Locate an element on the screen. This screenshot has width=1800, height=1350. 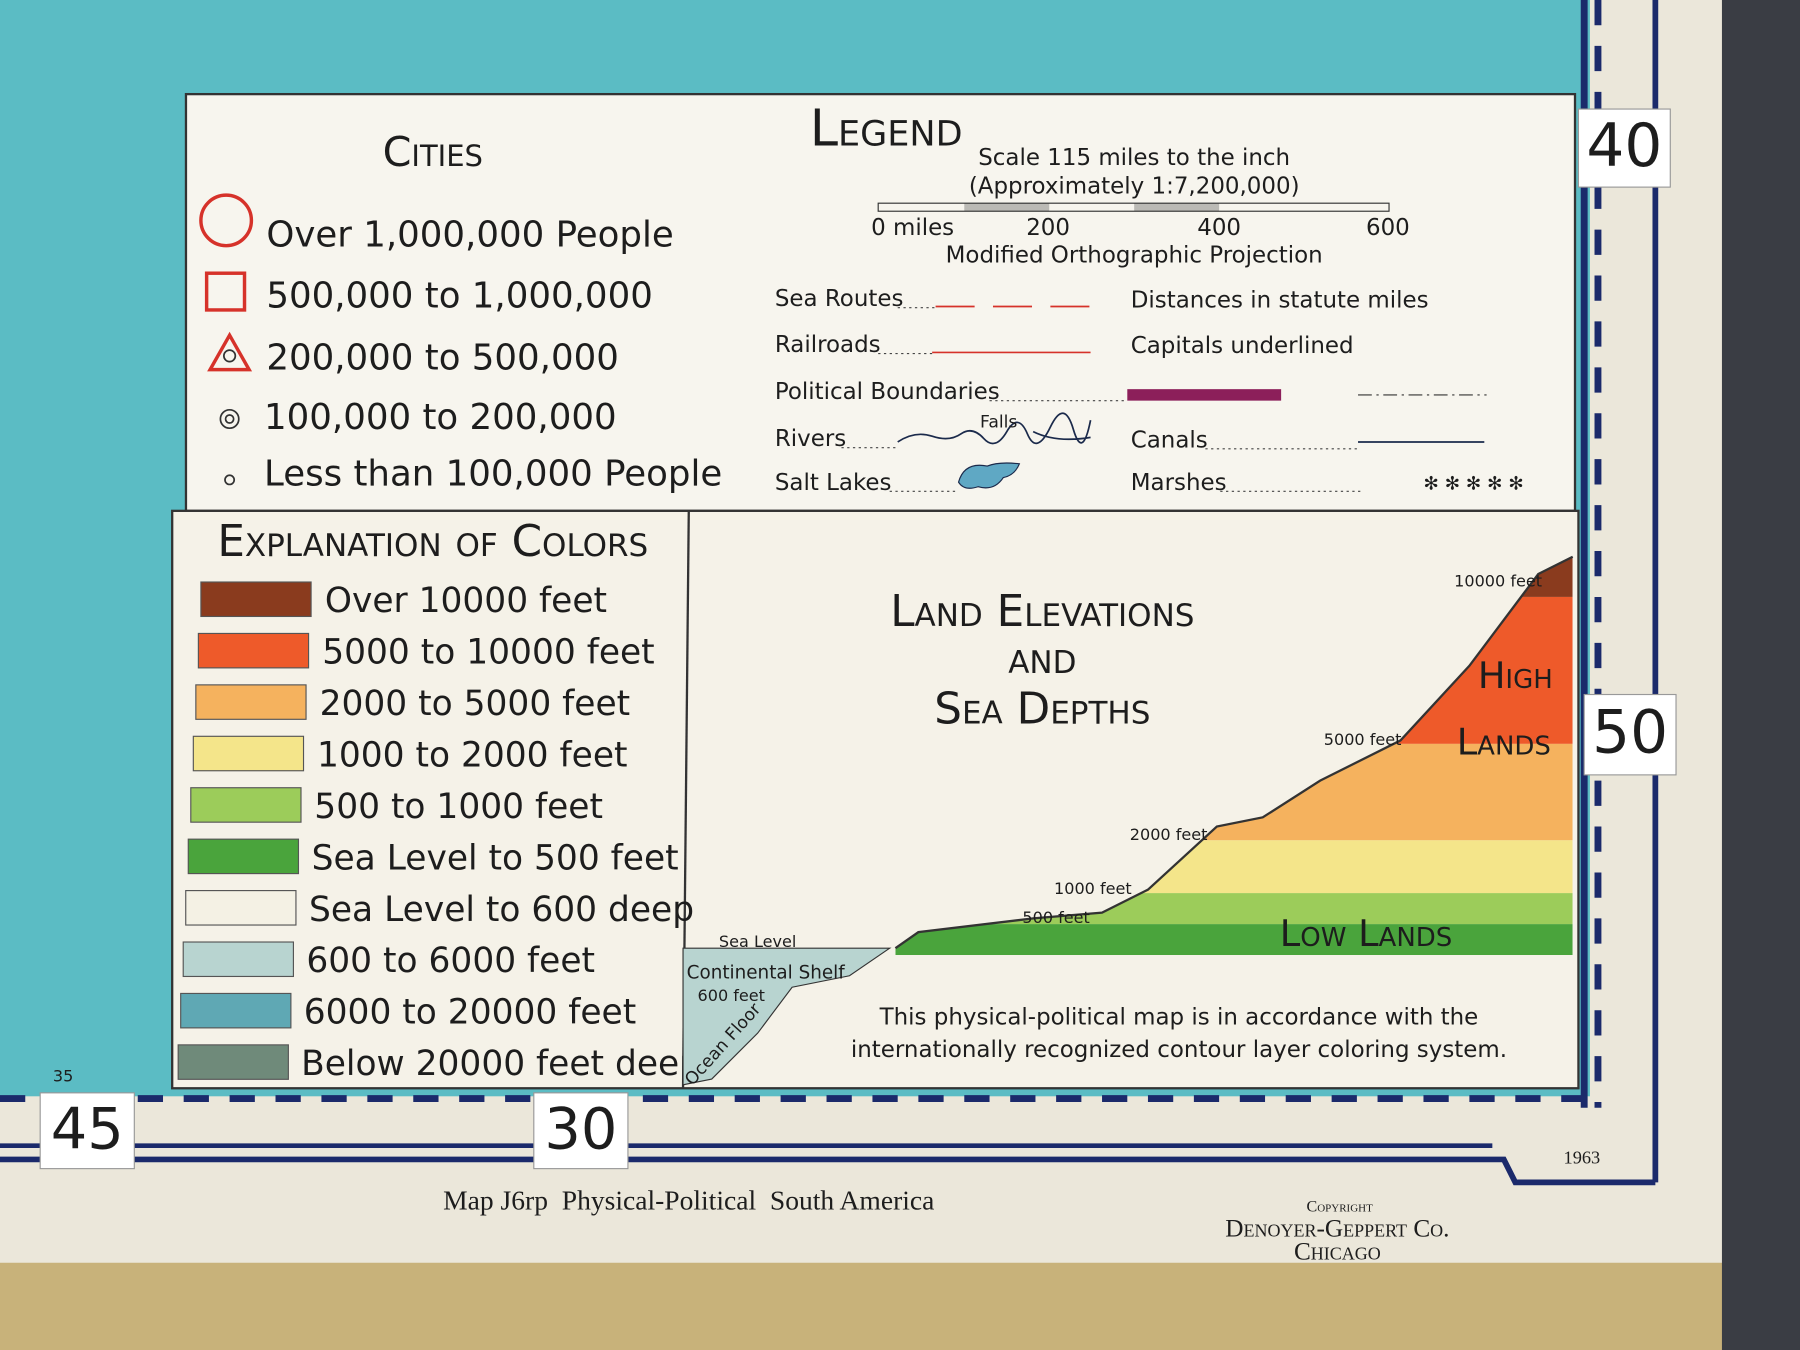
sea-floor is located at coordinates (787, 1016).